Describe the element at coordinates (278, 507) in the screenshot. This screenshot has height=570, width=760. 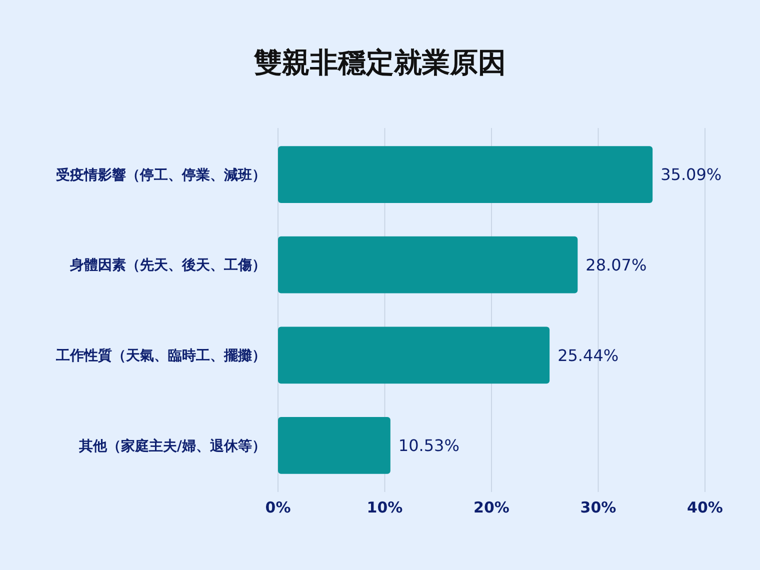
I see `x-tick-label: 0%` at that location.